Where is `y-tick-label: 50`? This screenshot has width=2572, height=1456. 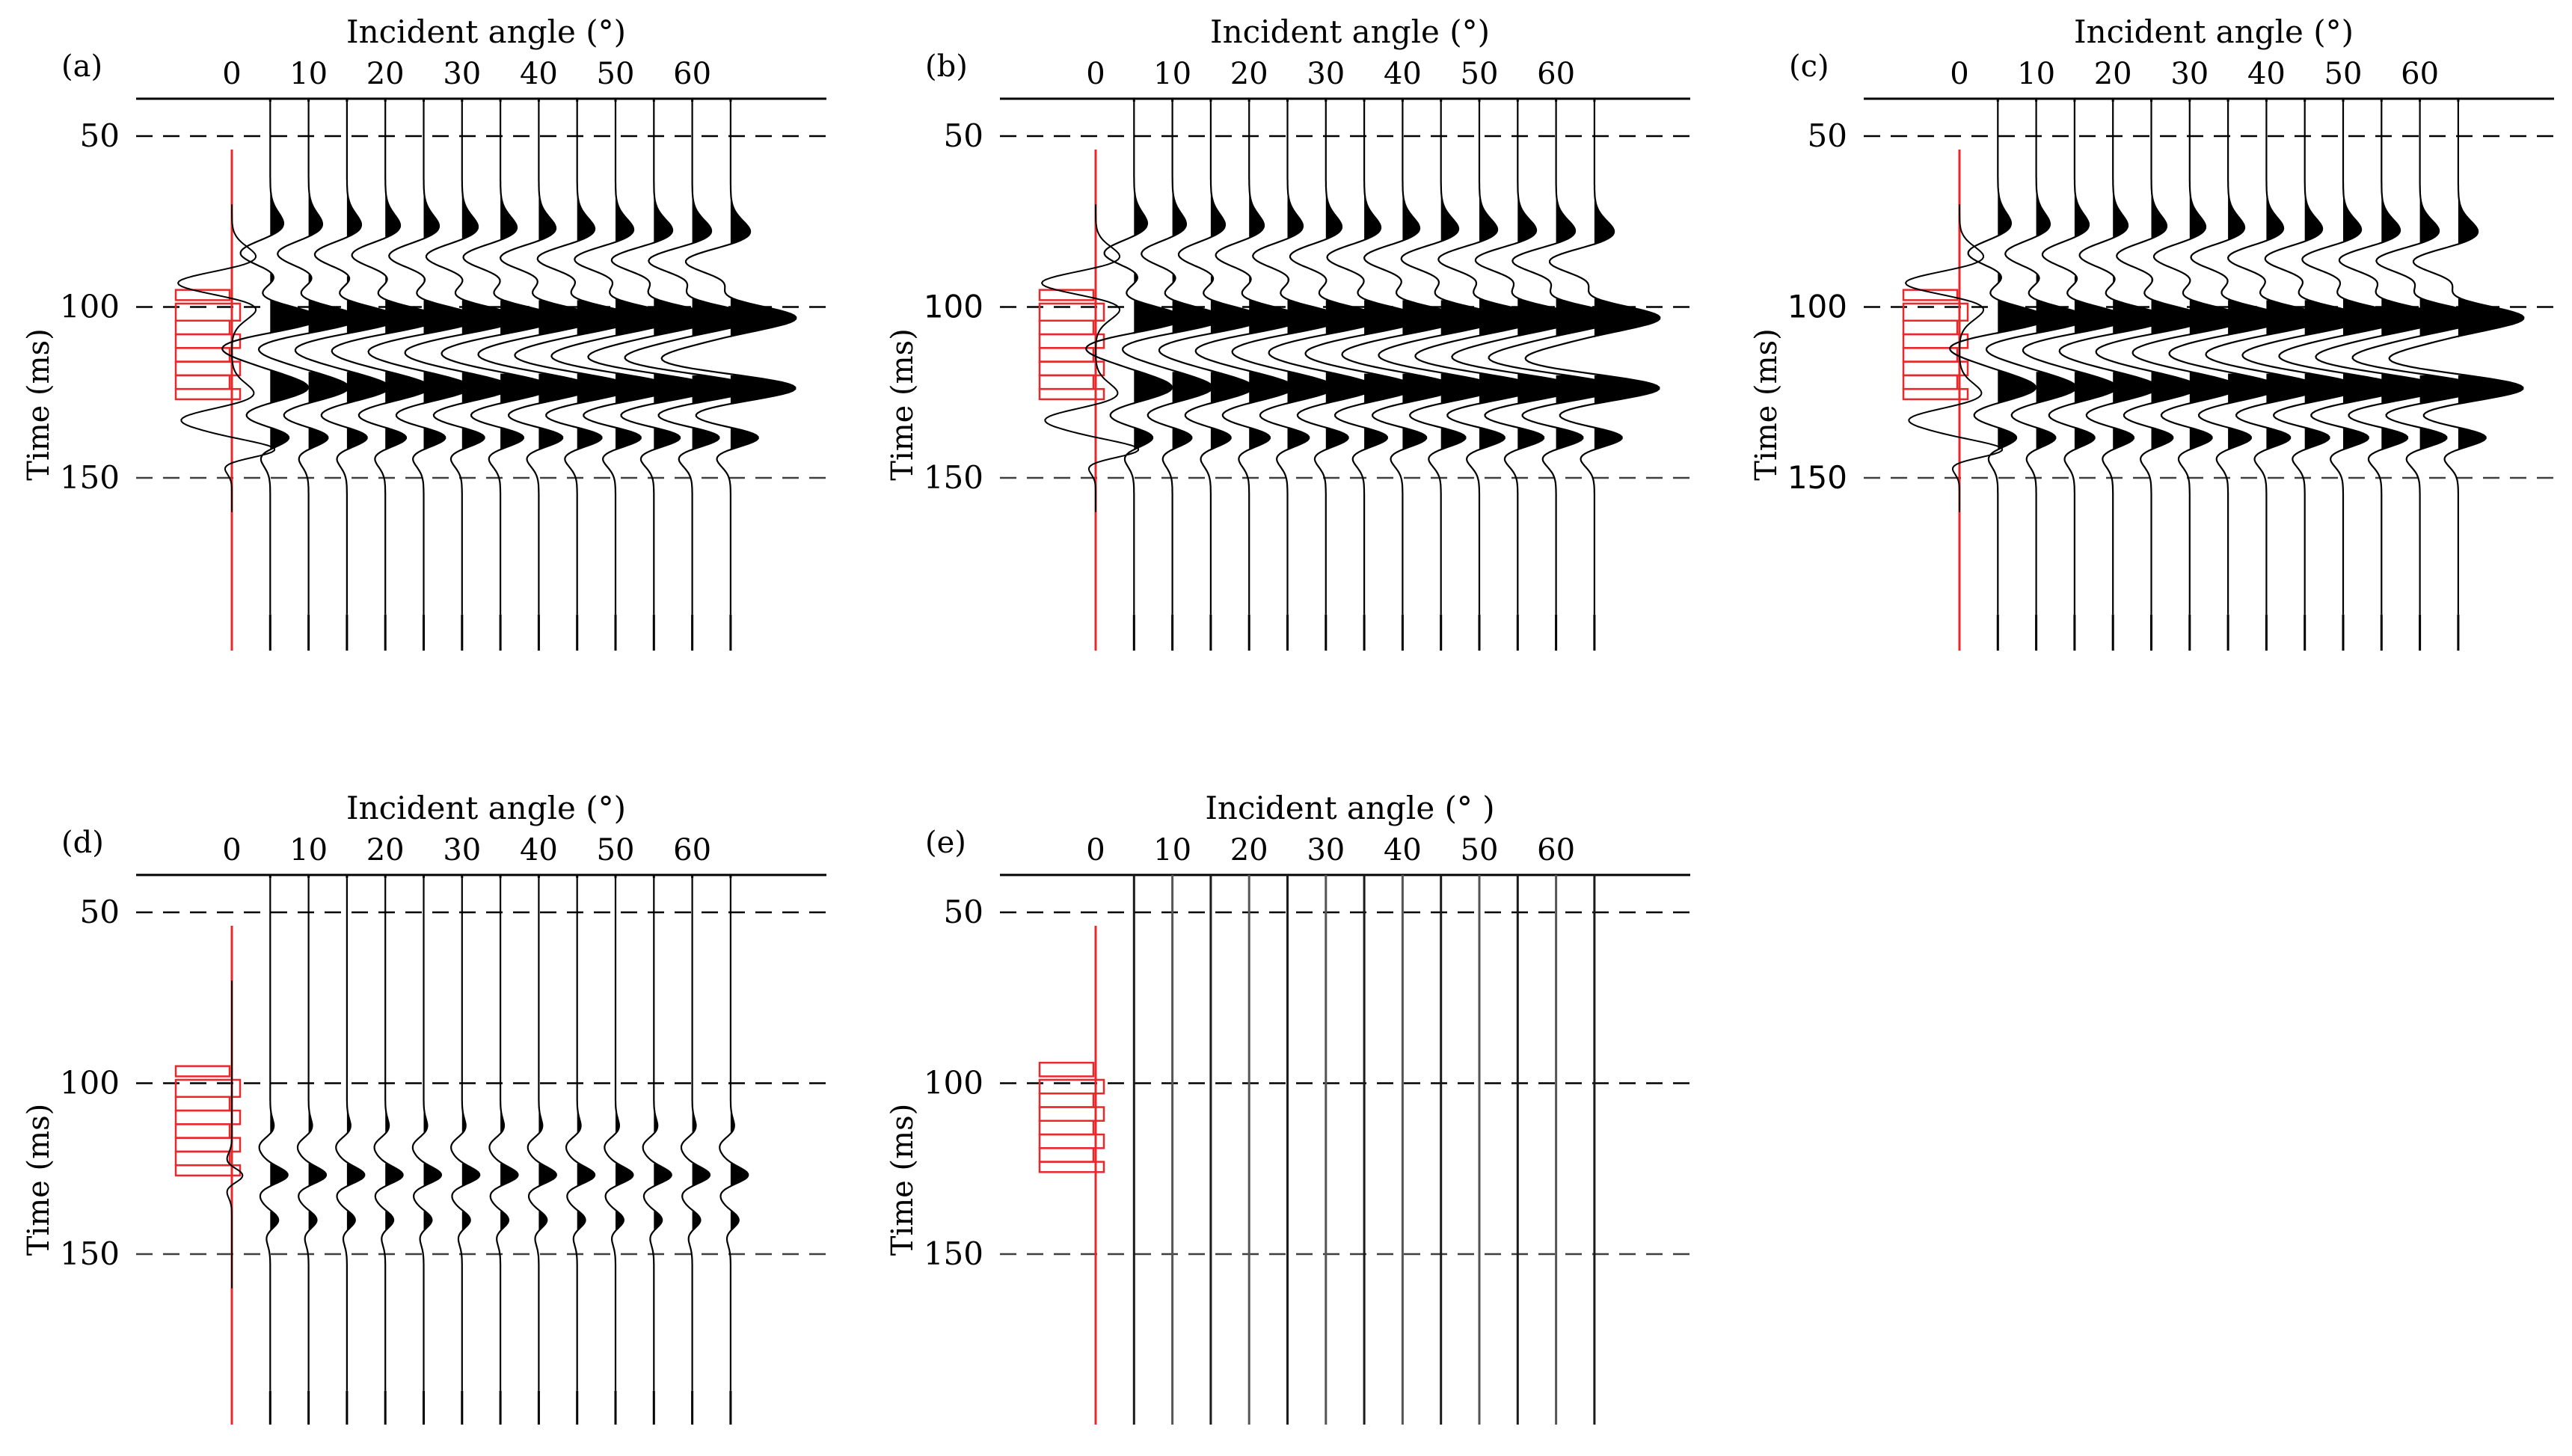 y-tick-label: 50 is located at coordinates (100, 135).